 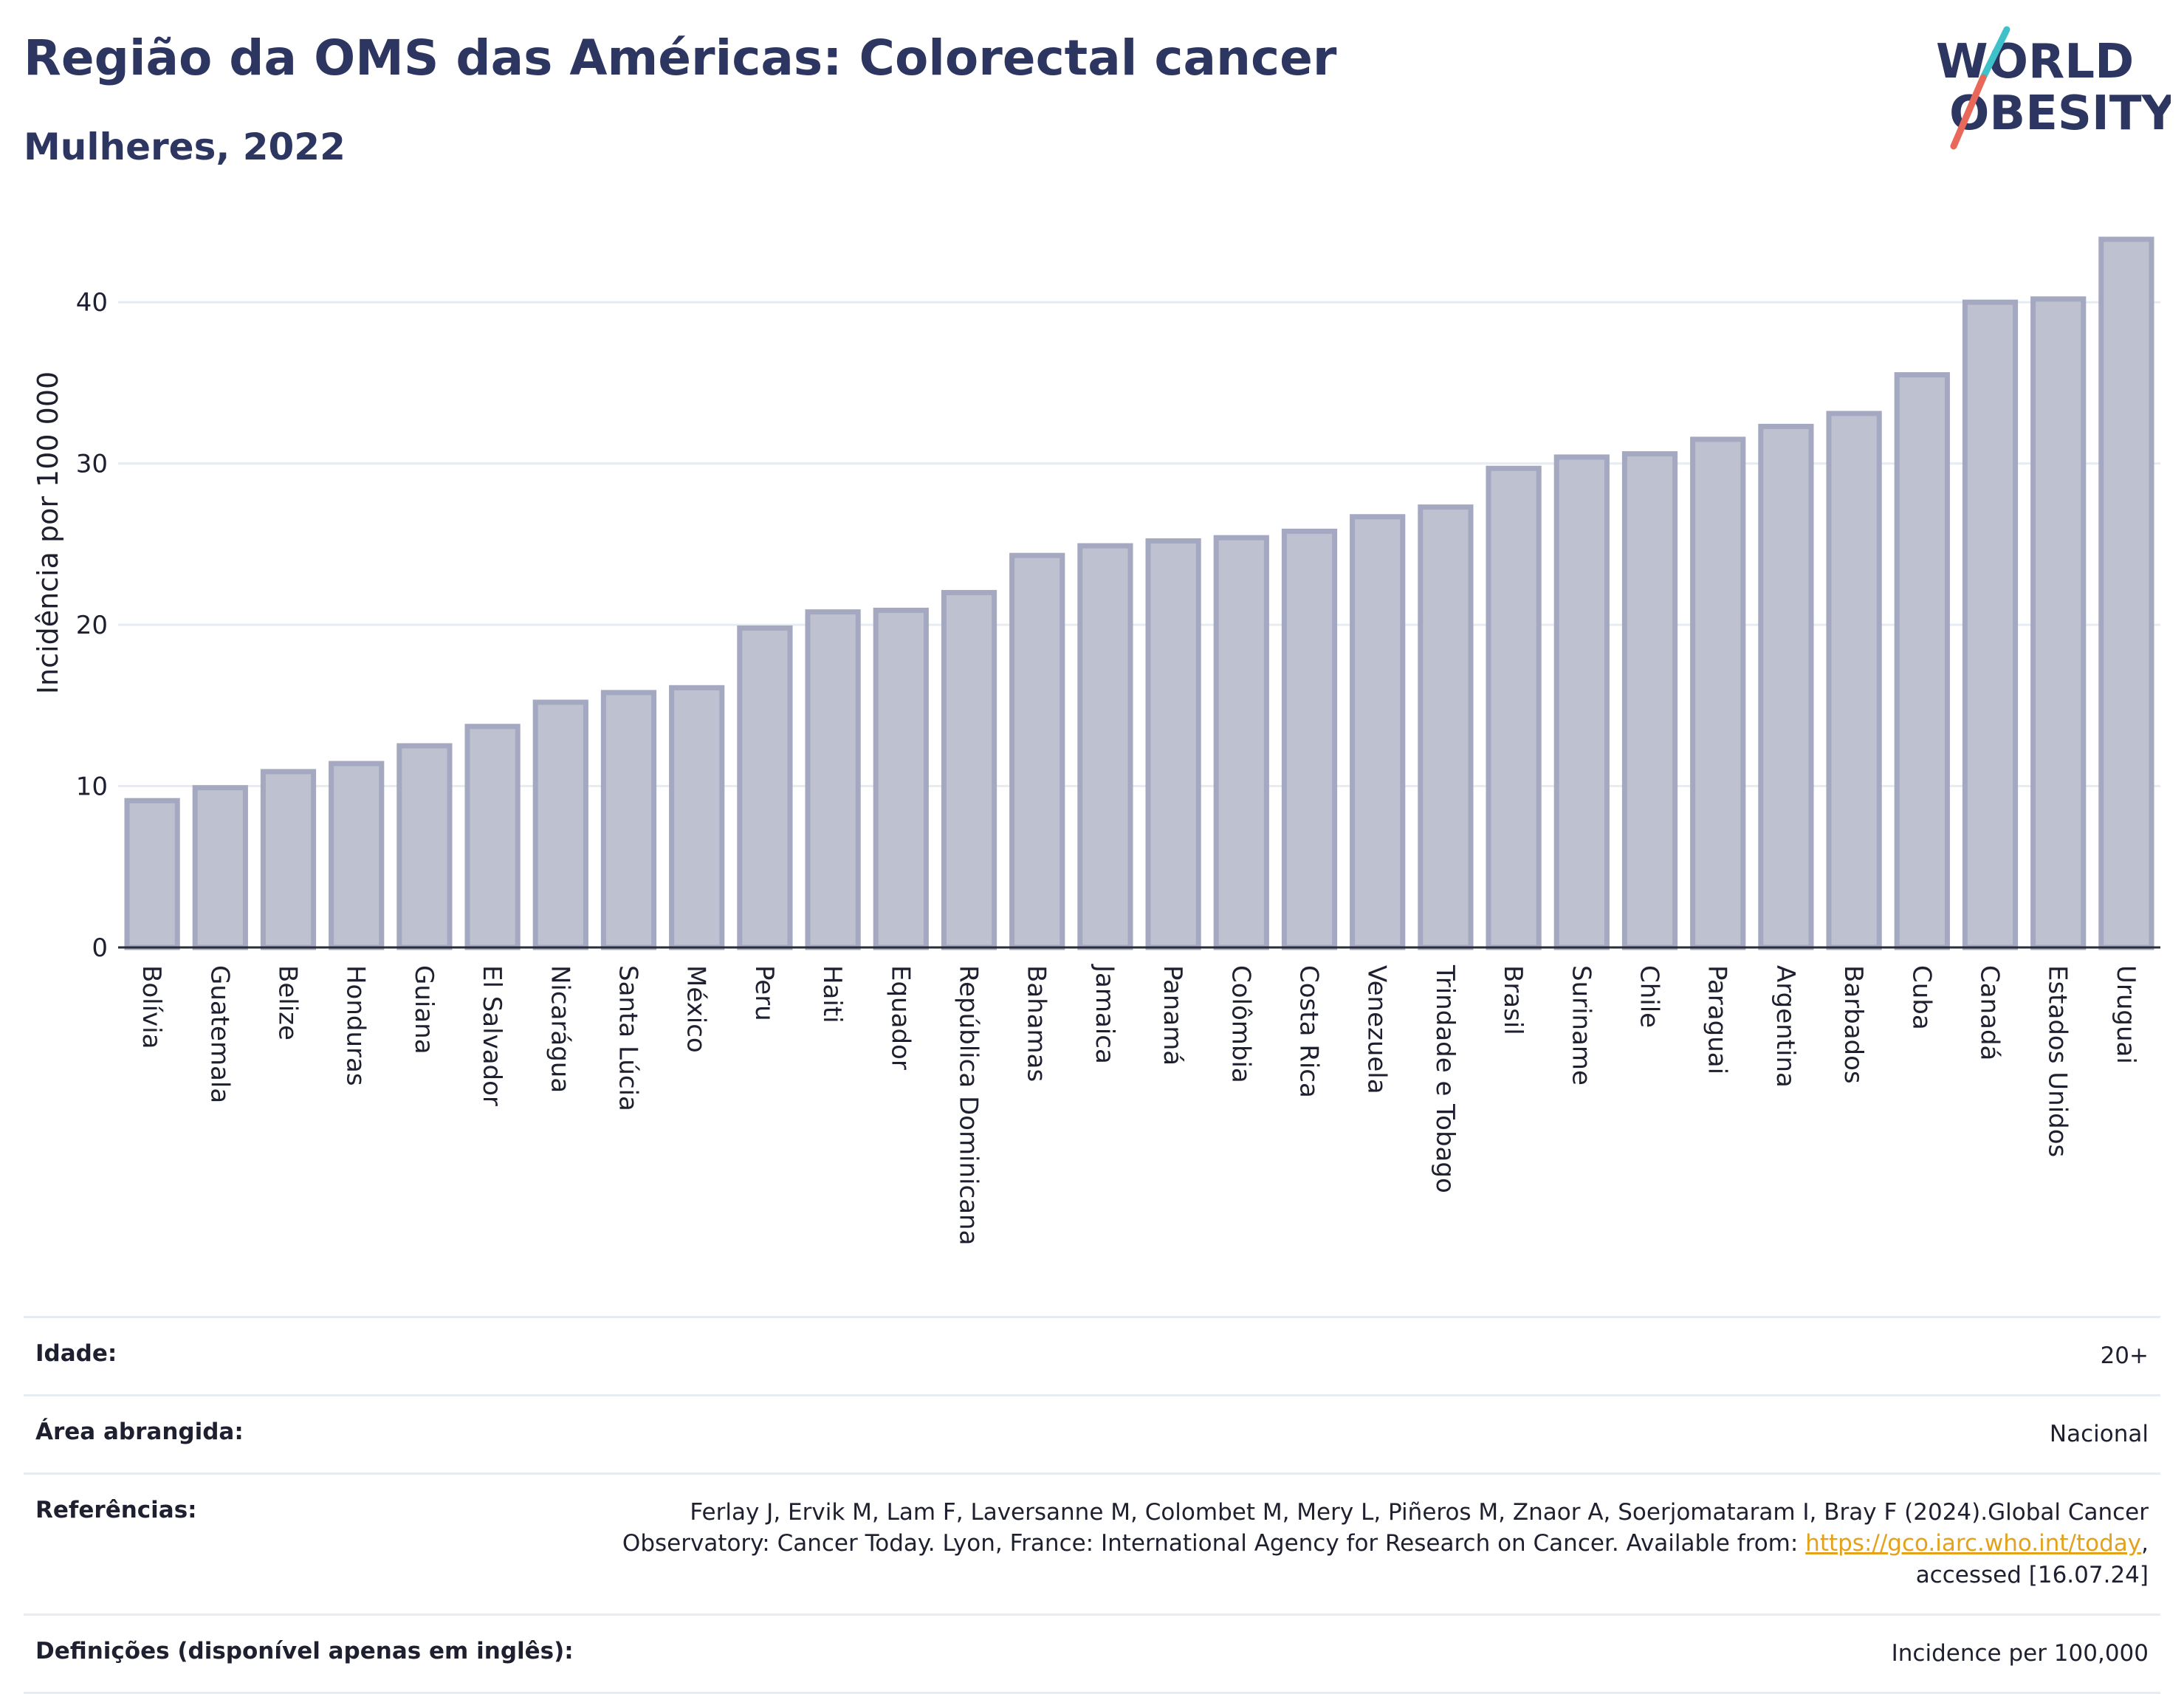 I want to click on bar-canadá, so click(x=1991, y=624).